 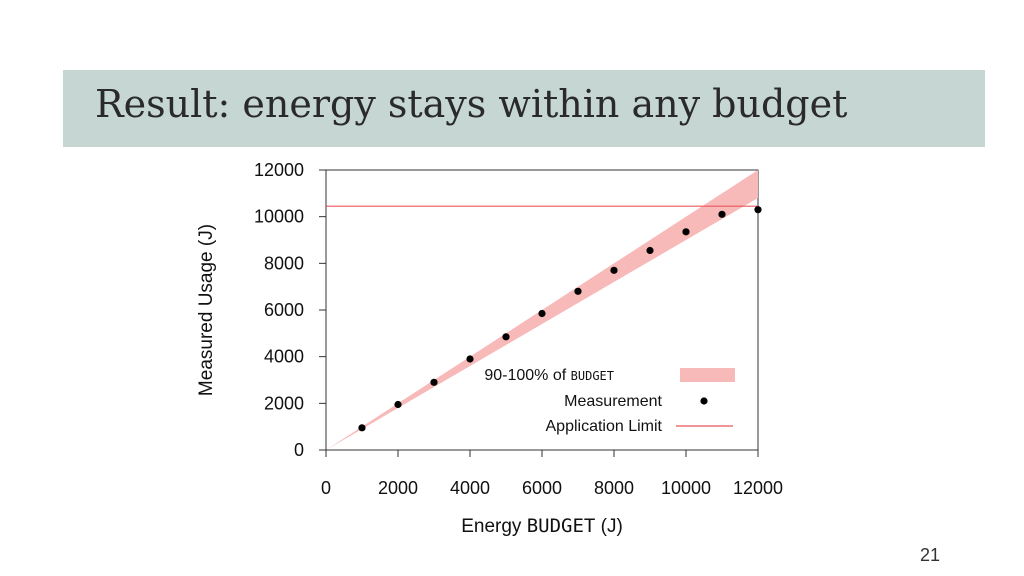 What do you see at coordinates (284, 263) in the screenshot?
I see `y-tick-label: 8000` at bounding box center [284, 263].